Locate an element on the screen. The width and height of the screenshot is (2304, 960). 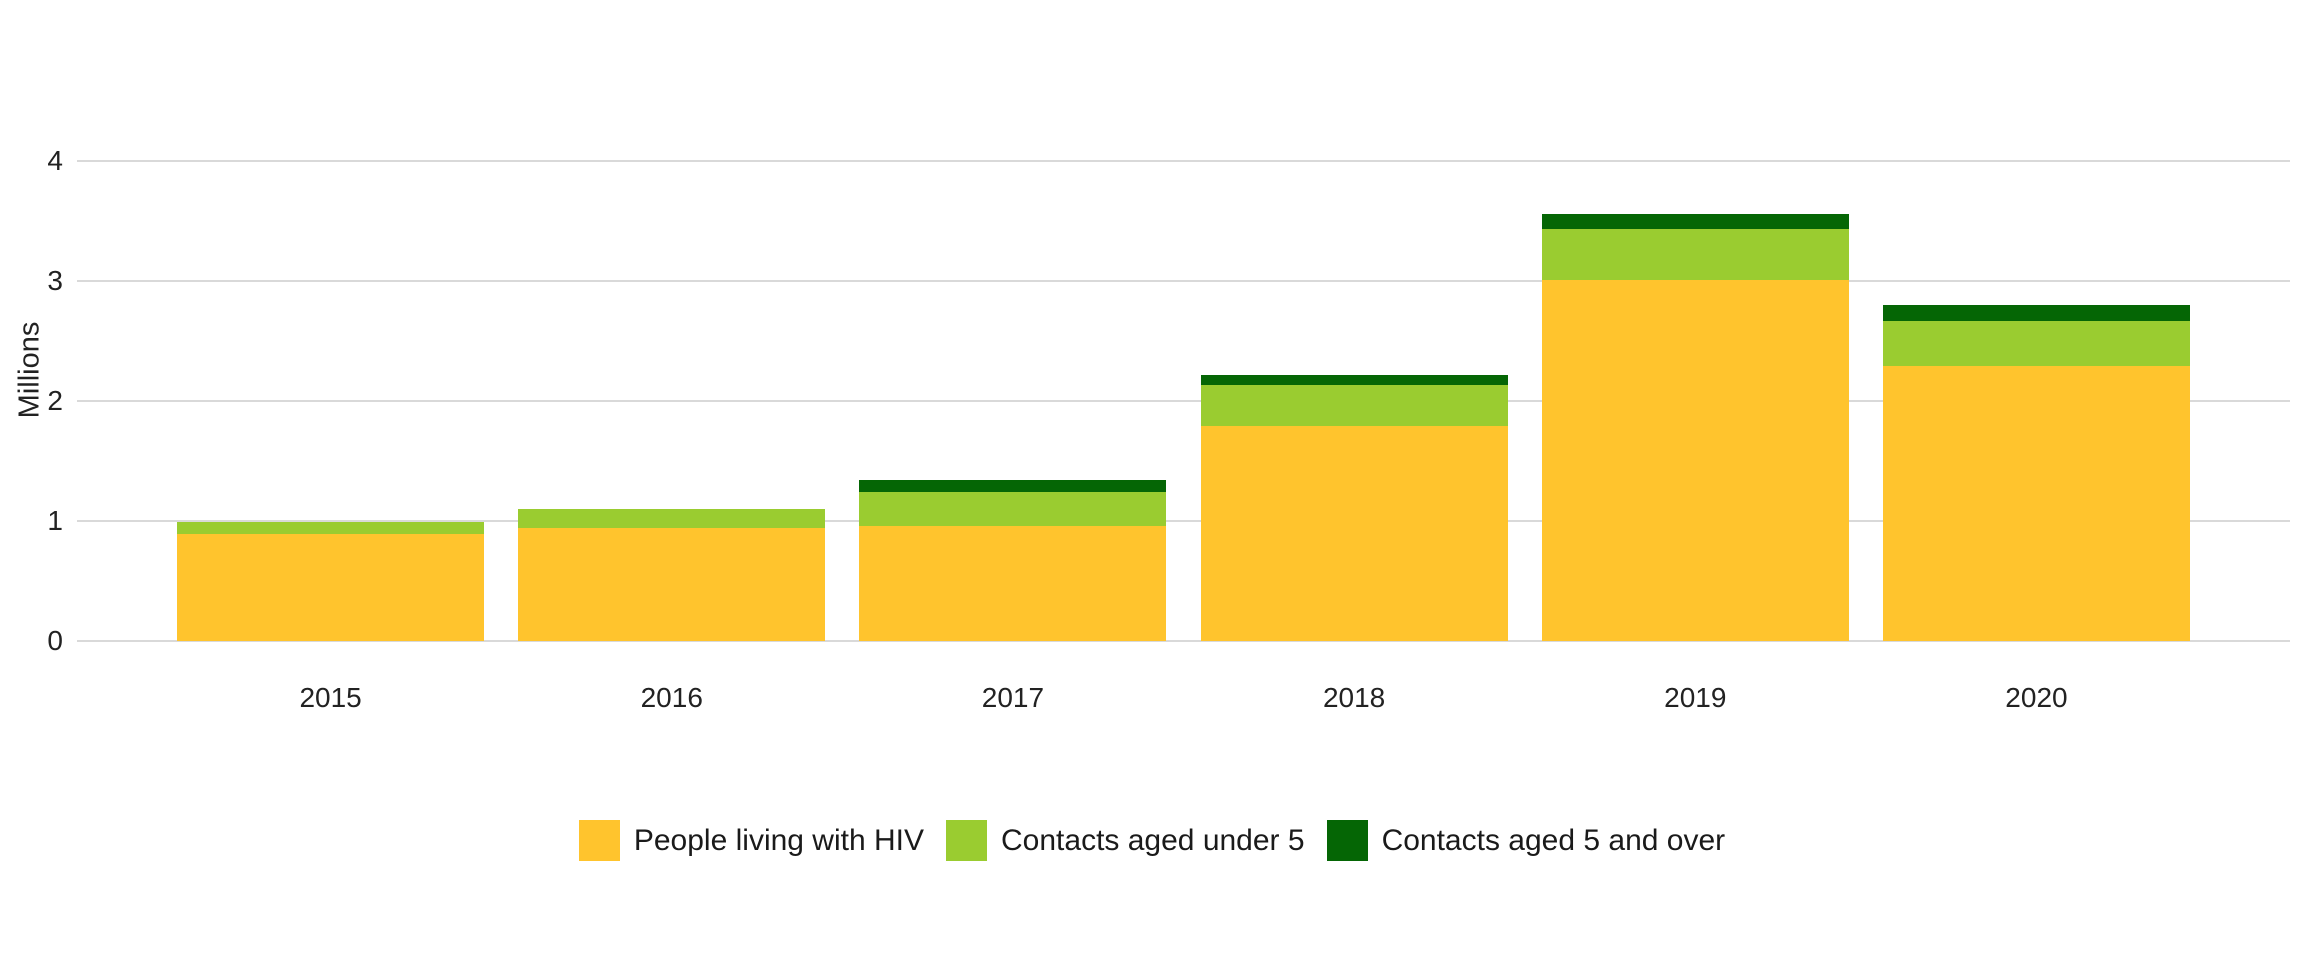
bar-segment-2020-people-living-with-hiv is located at coordinates (2036, 503).